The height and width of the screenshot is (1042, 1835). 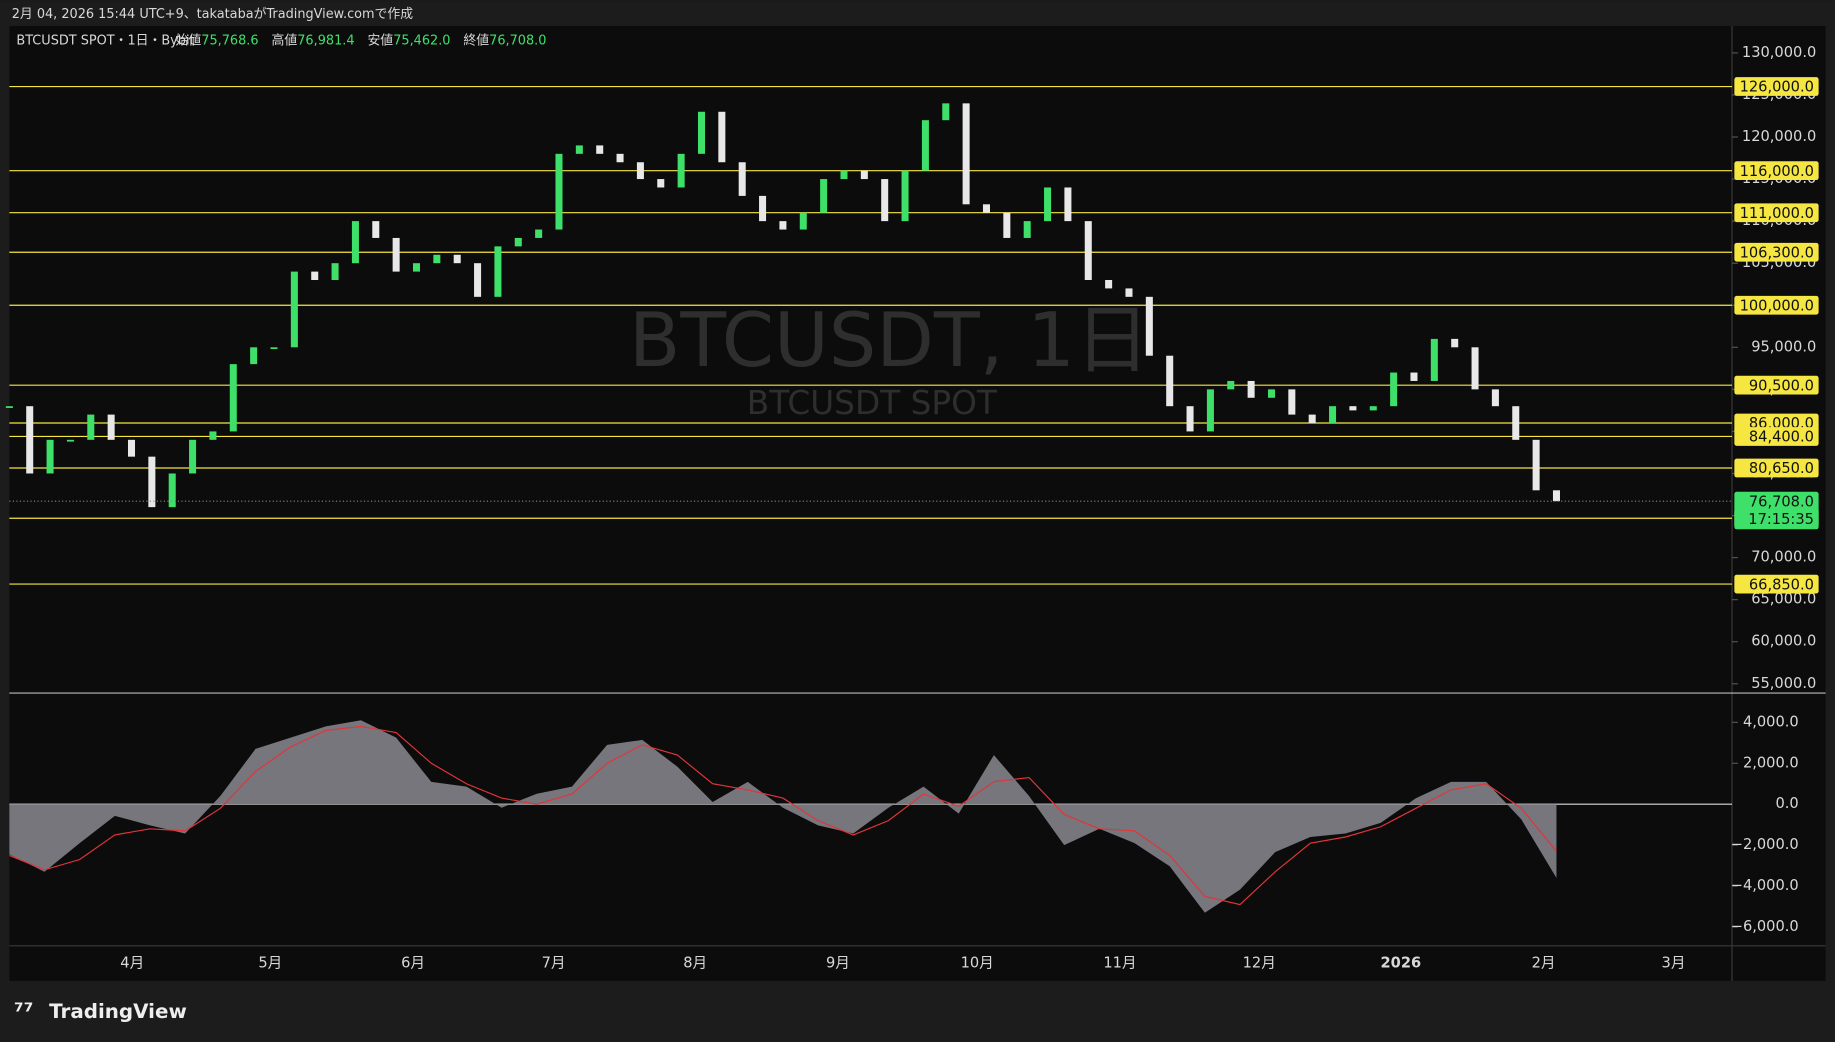 I want to click on ohlc-value: 76,708.0, so click(x=517, y=41).